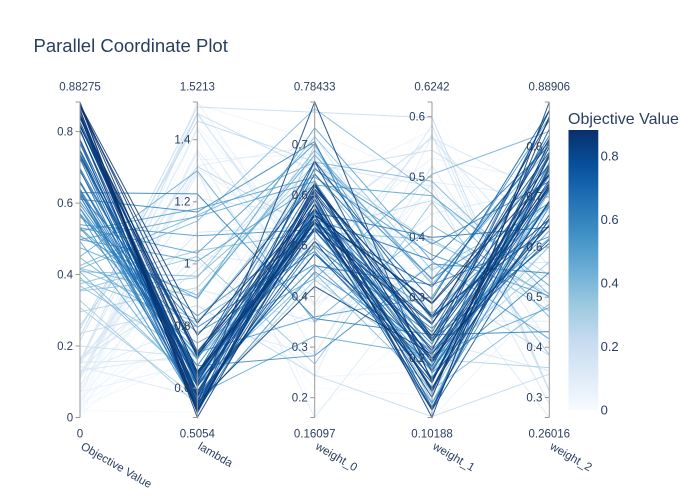  Describe the element at coordinates (182, 141) in the screenshot. I see `svg-text: 1.4` at that location.